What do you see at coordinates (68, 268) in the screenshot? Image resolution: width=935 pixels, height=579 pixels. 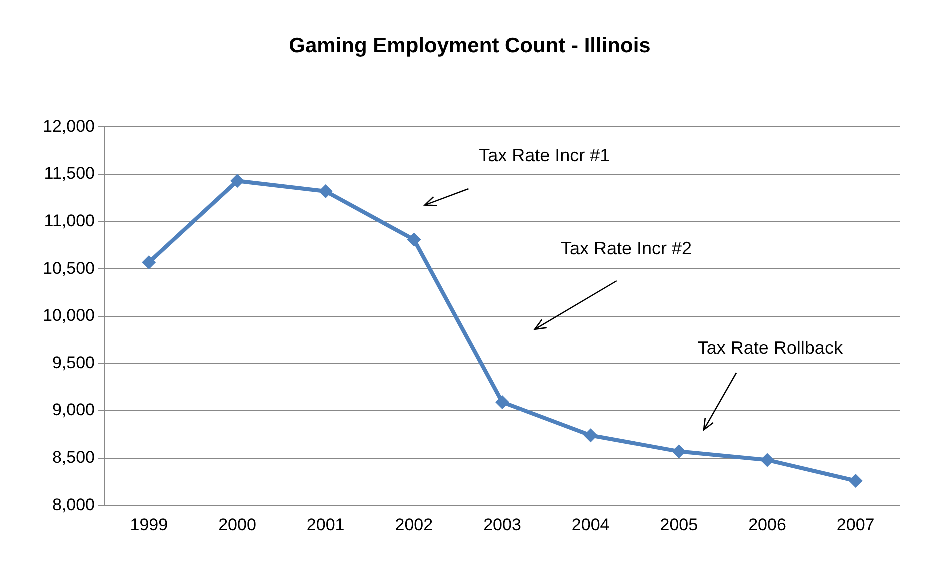 I see `y-tick-label: 10,500` at bounding box center [68, 268].